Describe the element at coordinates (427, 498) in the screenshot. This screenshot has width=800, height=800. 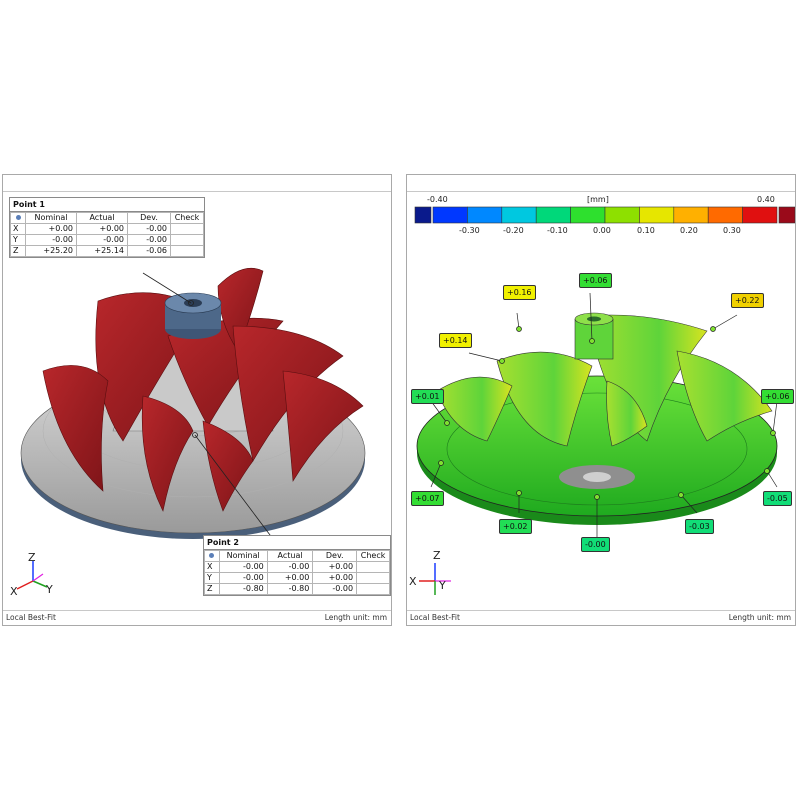
I see `deviation-callout: +0.07` at that location.